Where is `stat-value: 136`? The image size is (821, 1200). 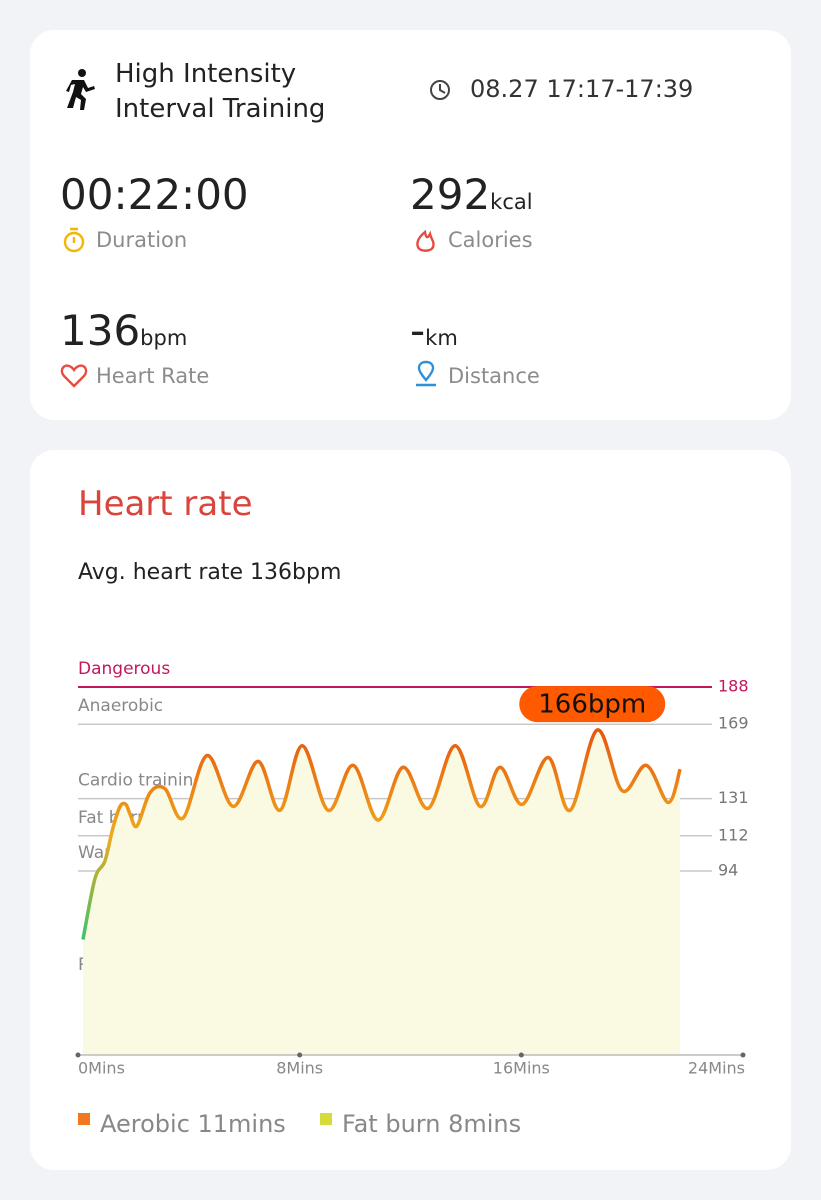
stat-value: 136 is located at coordinates (100, 330).